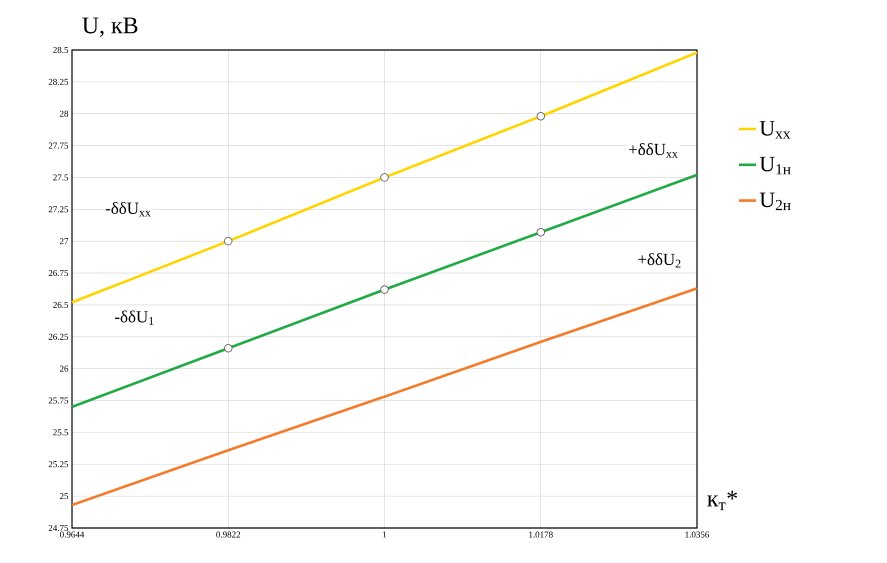 This screenshot has height=563, width=887. I want to click on legend-label: U$_{1н}$, so click(775, 165).